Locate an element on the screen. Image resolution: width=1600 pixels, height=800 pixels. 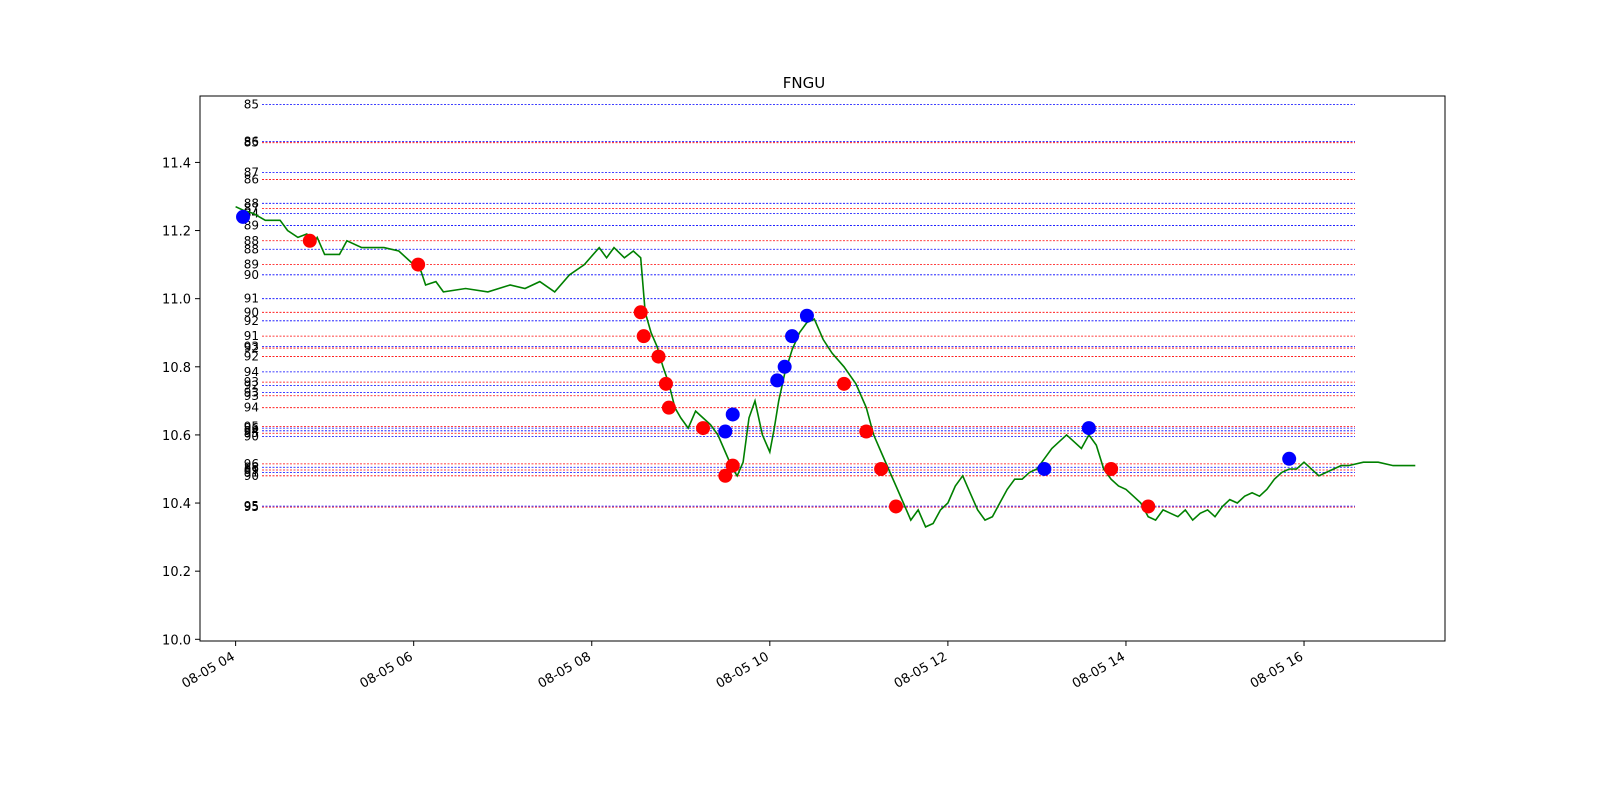
y-tick-label: 10.8 is located at coordinates (176, 368).